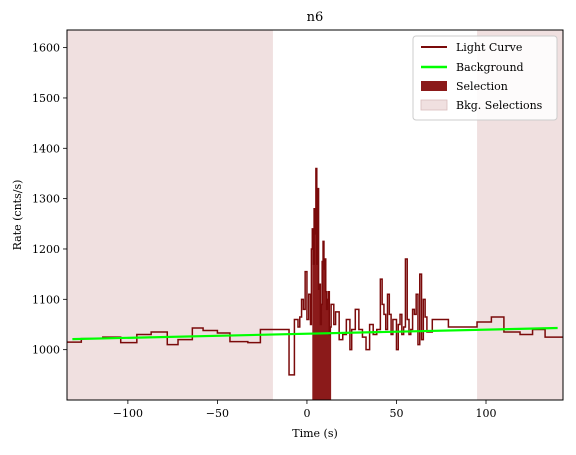 This screenshot has width=576, height=455. Describe the element at coordinates (490, 67) in the screenshot. I see `legend-label-background: Background` at that location.